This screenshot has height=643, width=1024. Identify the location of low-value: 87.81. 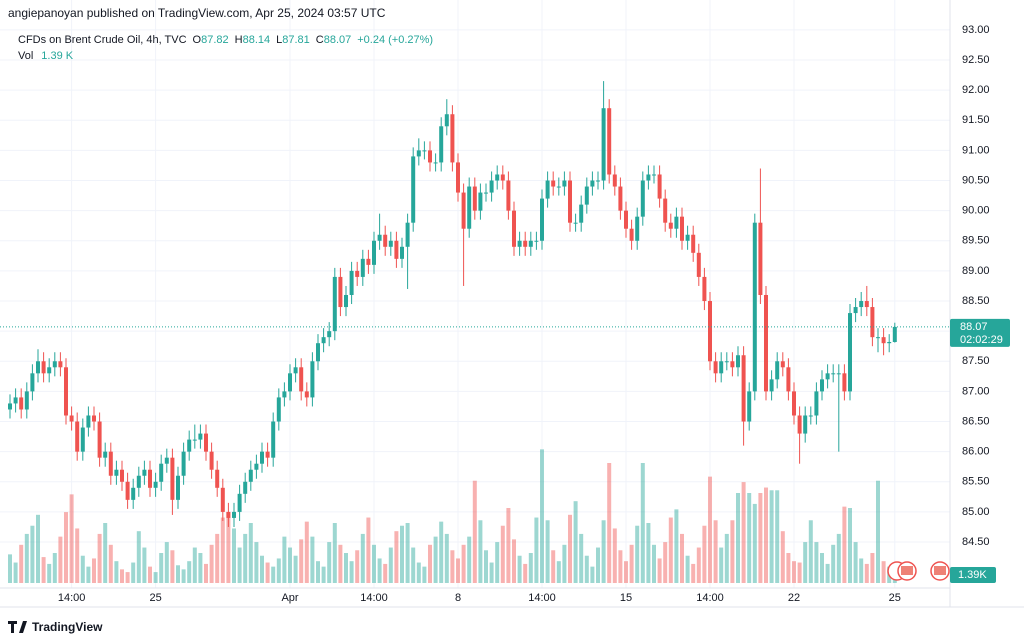
(296, 40).